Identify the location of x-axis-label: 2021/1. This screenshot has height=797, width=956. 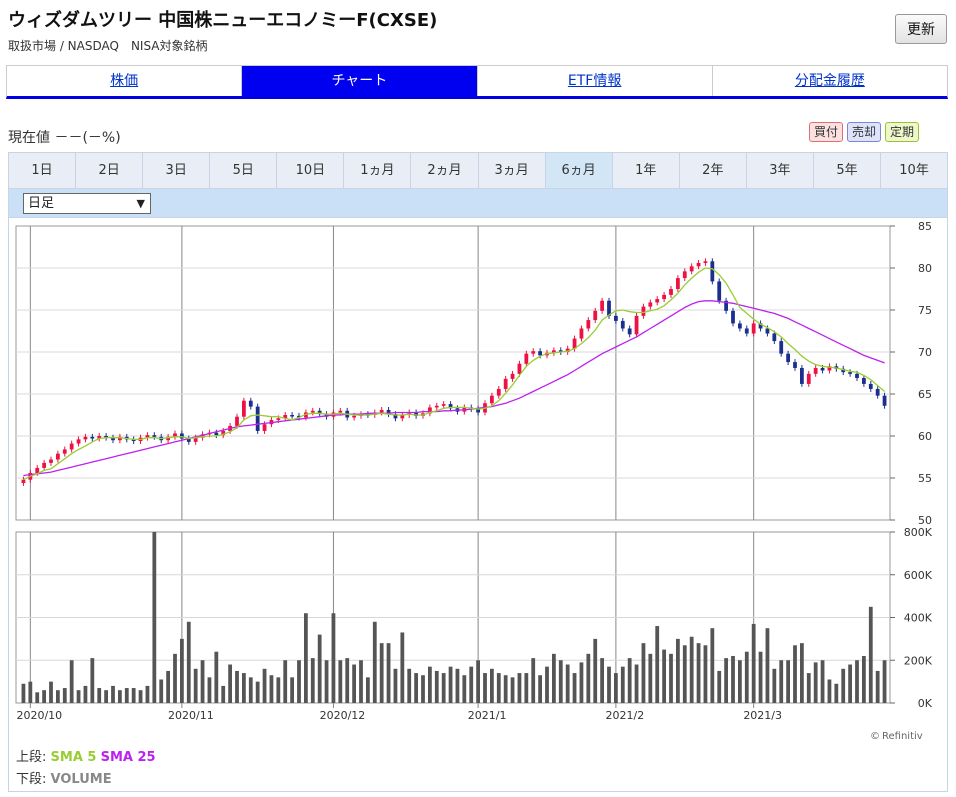
(487, 715).